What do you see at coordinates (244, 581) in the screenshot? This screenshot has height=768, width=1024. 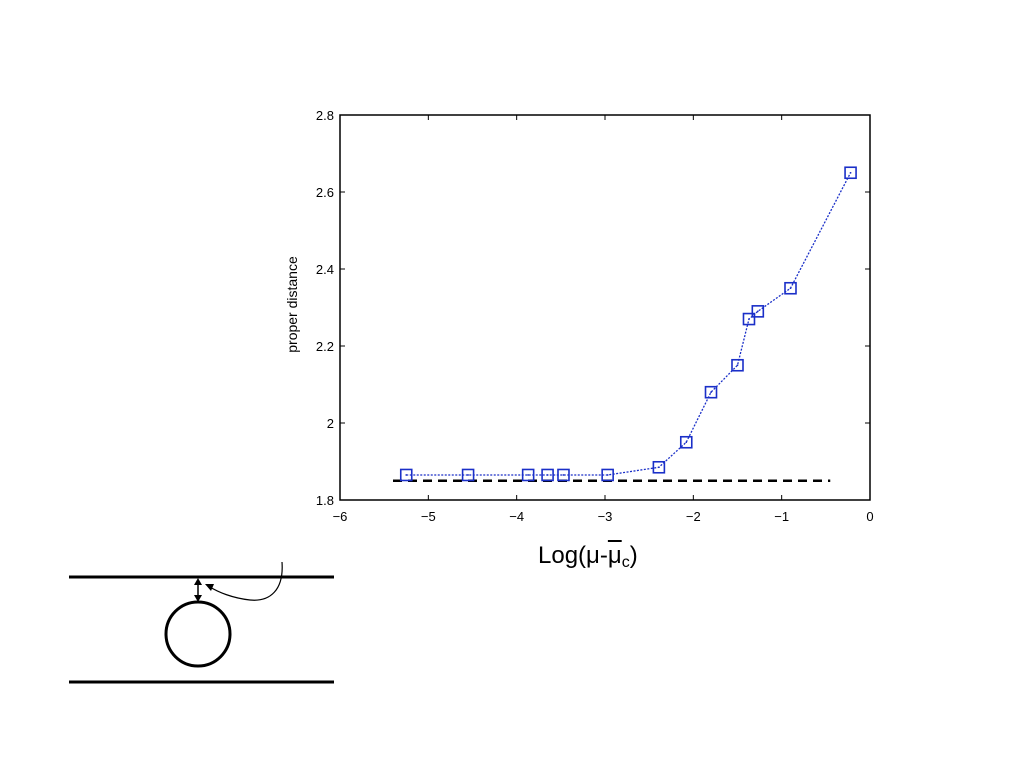 I see `pointer-arrow-icon` at bounding box center [244, 581].